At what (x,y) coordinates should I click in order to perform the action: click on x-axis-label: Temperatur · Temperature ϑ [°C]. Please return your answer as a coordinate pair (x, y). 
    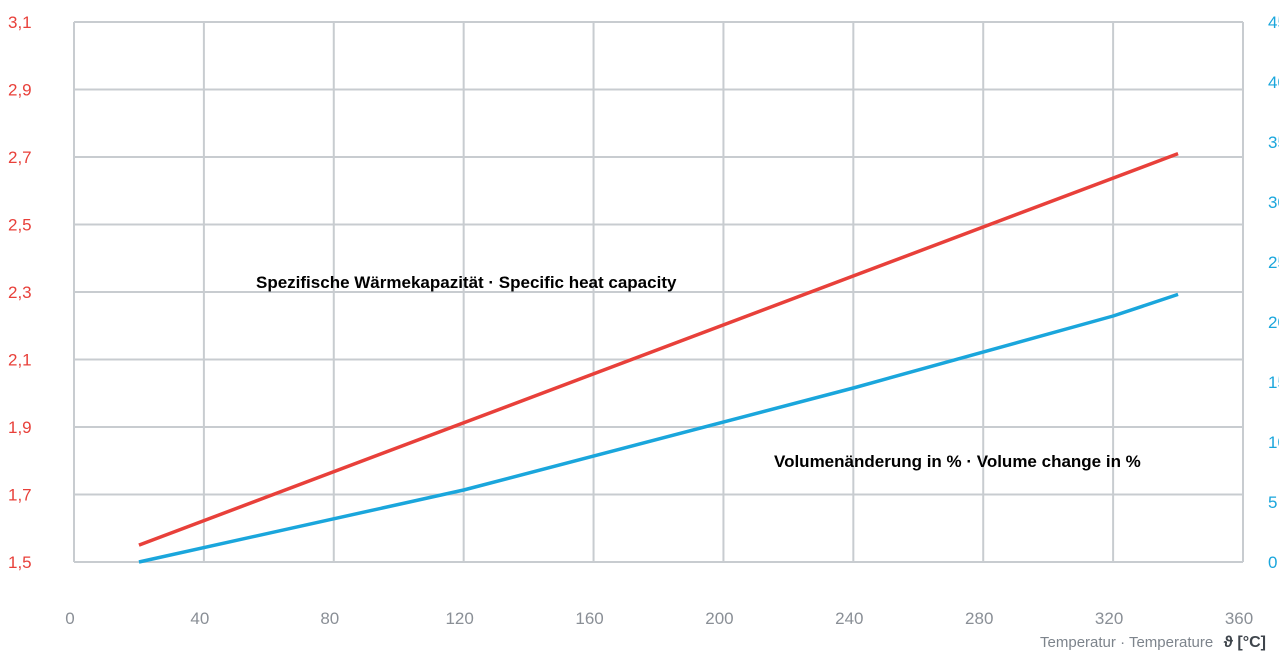
    Looking at the image, I should click on (1153, 642).